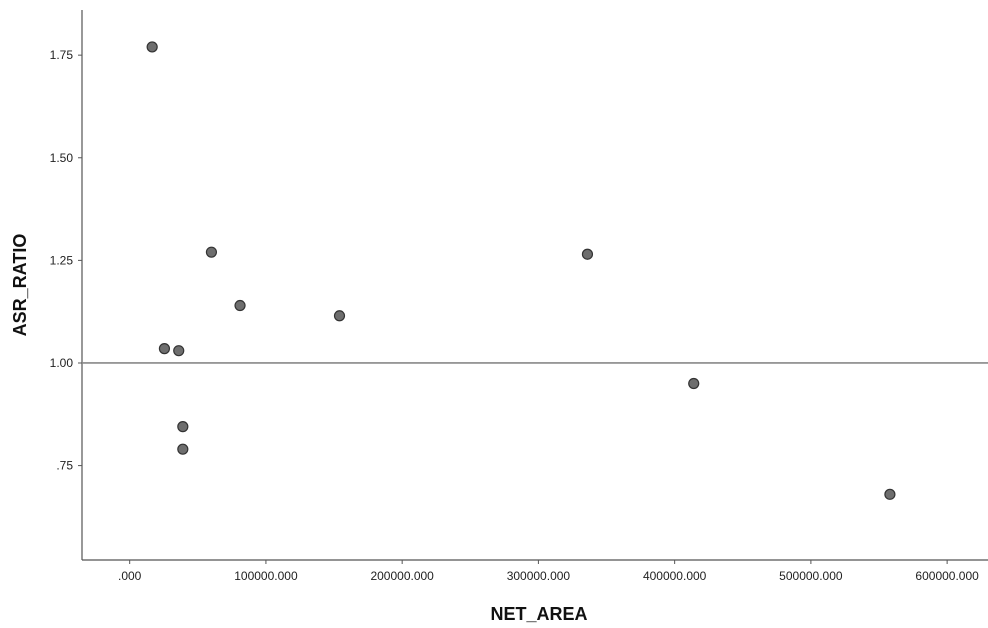 The height and width of the screenshot is (628, 988). I want to click on x-tick-label: 200000.000, so click(402, 576).